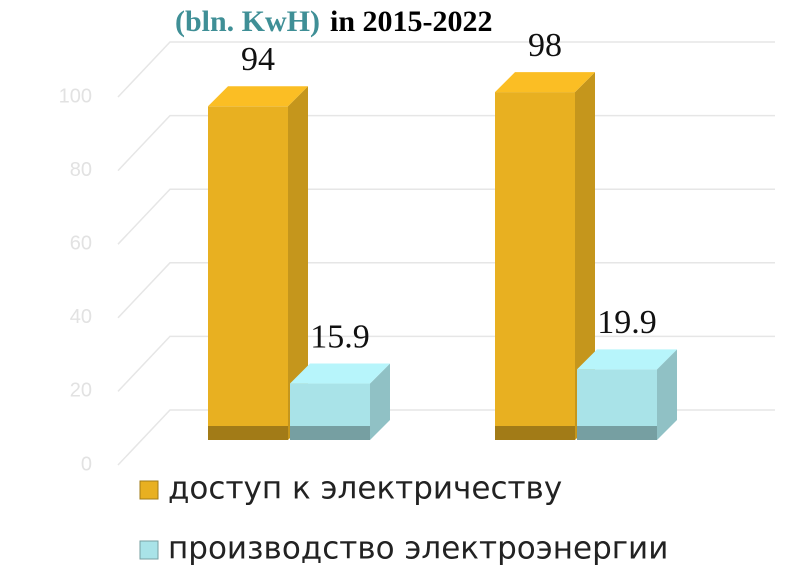 Image resolution: width=807 pixels, height=584 pixels. I want to click on legend-label: производство электроэнергии, so click(418, 549).